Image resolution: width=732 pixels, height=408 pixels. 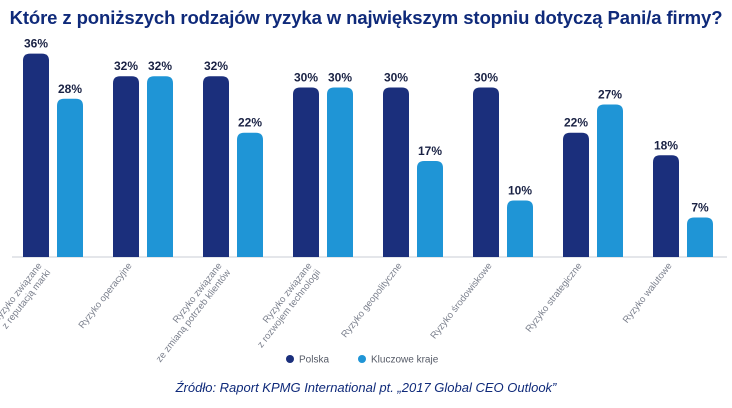 What do you see at coordinates (648, 293) in the screenshot?
I see `category-label: Ryzyko walutowe` at bounding box center [648, 293].